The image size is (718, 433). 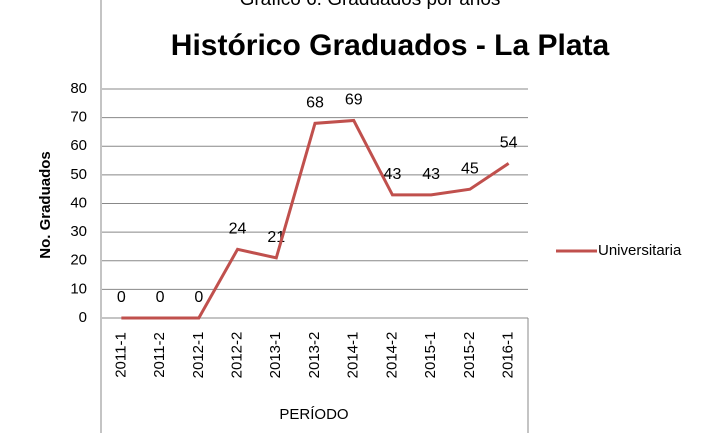 I want to click on legend-label: Universitaria, so click(x=640, y=250).